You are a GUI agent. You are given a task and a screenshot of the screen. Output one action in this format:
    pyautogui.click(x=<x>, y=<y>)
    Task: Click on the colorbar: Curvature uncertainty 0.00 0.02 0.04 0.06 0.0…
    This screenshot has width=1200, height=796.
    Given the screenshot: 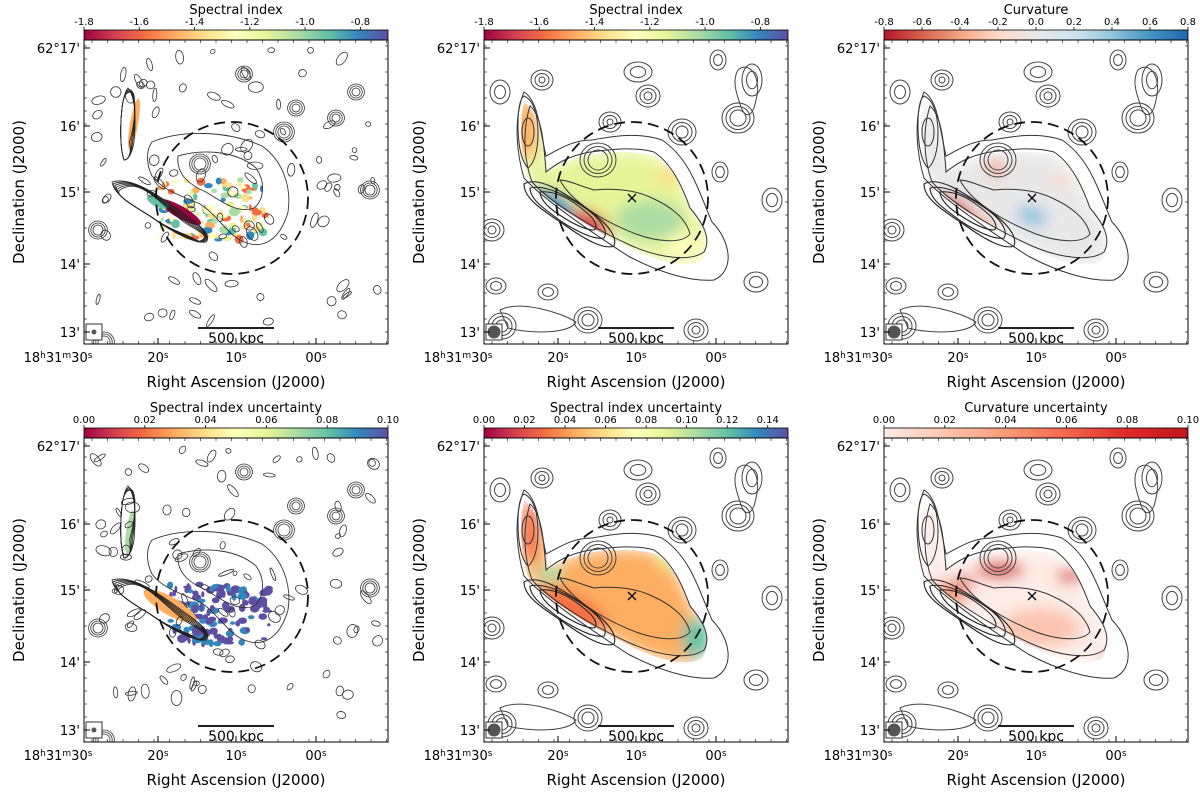 What is the action you would take?
    pyautogui.click(x=1036, y=420)
    